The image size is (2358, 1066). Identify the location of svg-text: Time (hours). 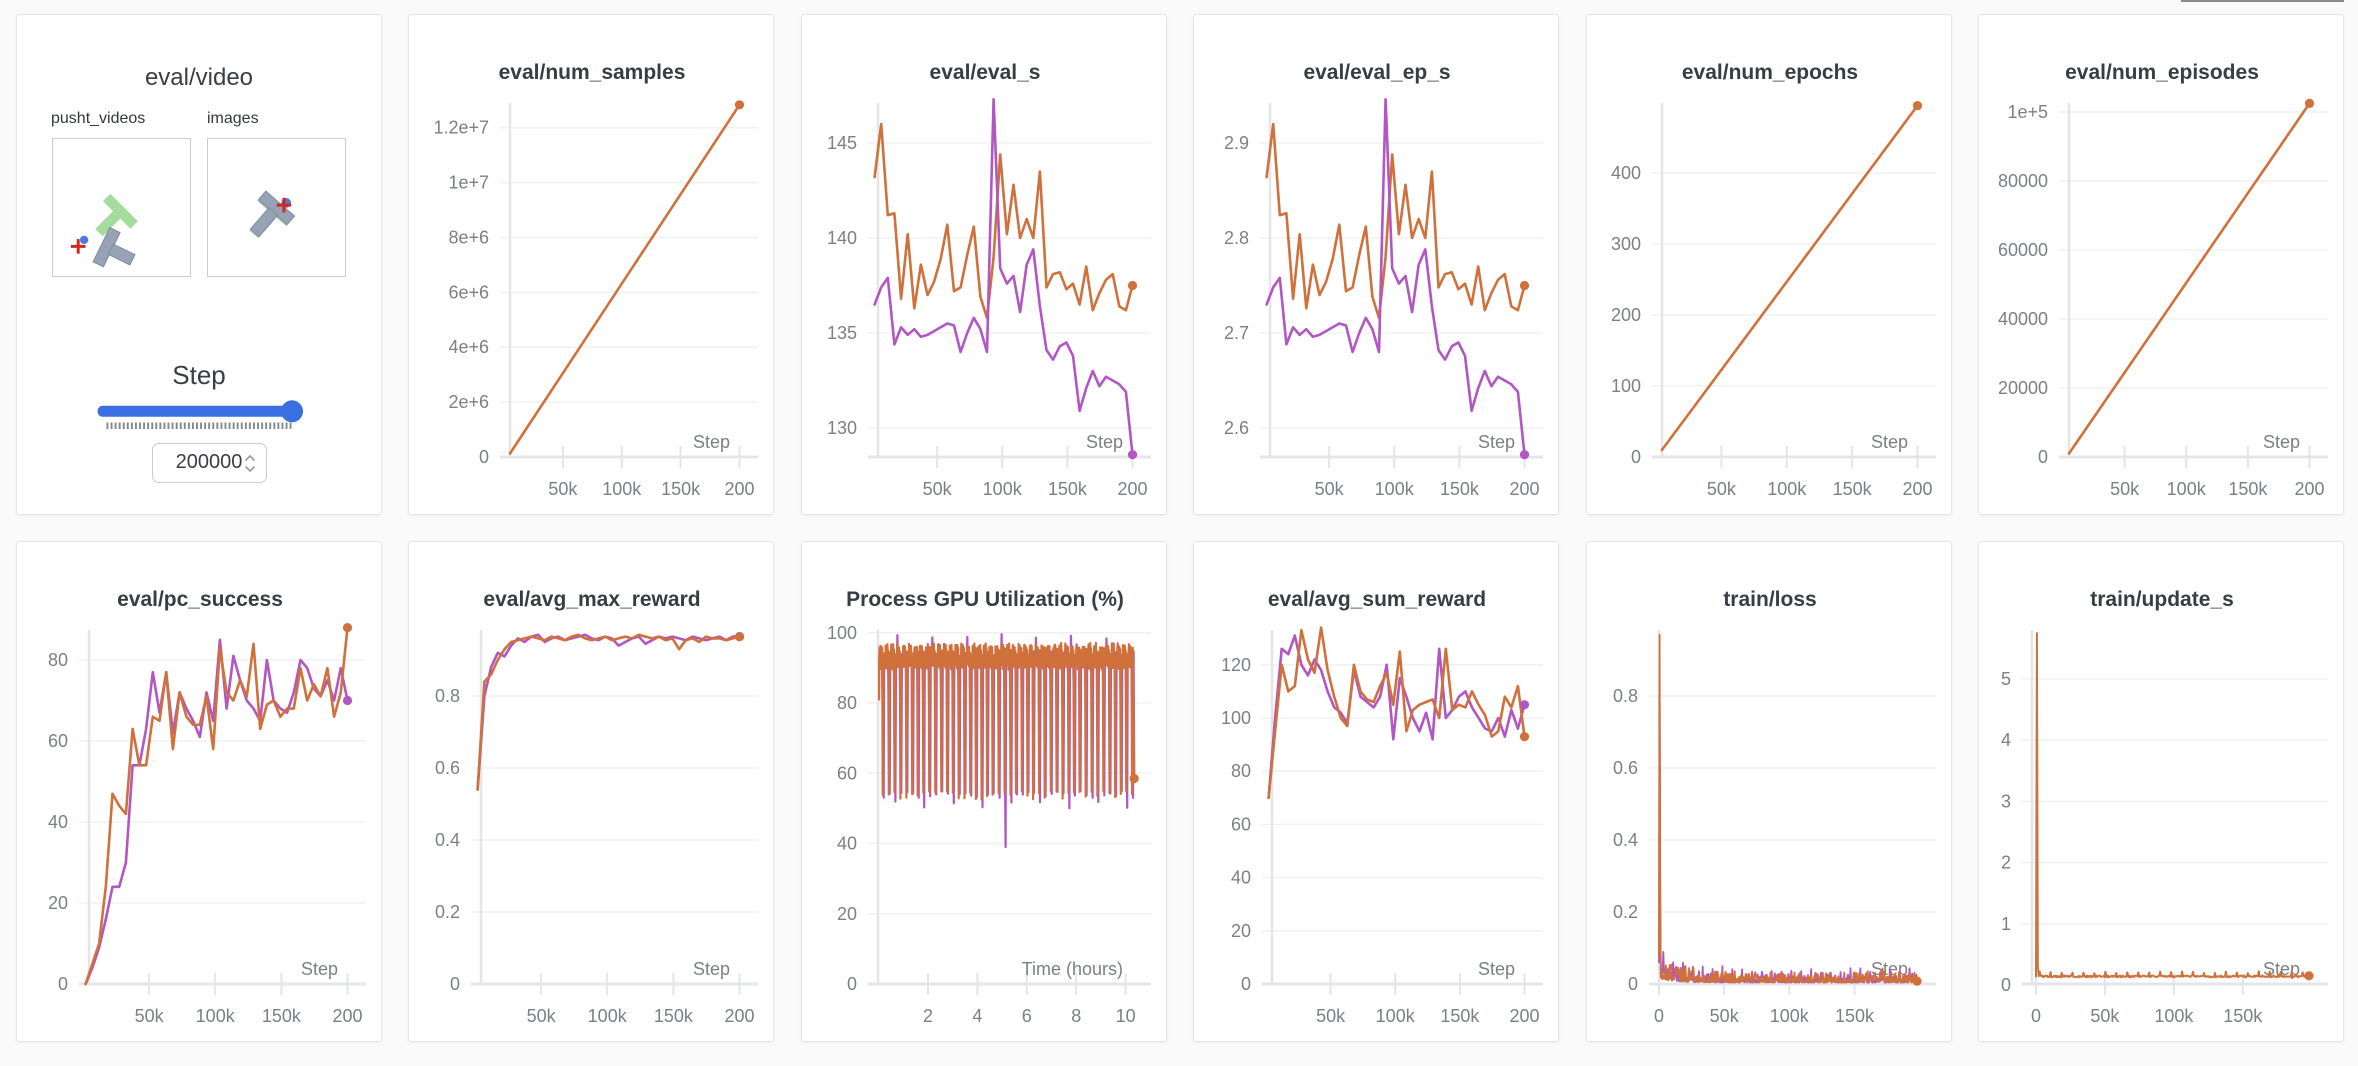
(1071, 969).